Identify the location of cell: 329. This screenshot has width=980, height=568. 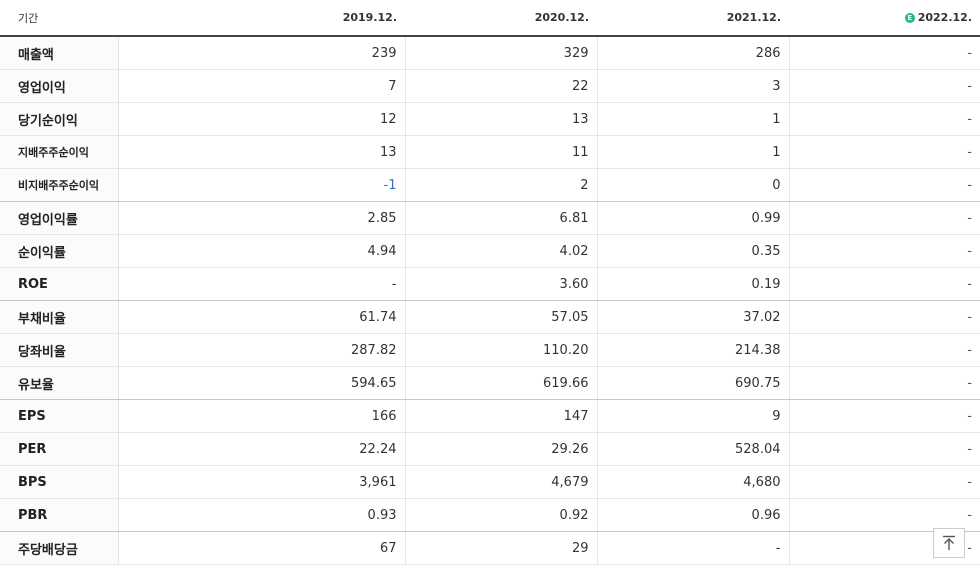
(500, 53).